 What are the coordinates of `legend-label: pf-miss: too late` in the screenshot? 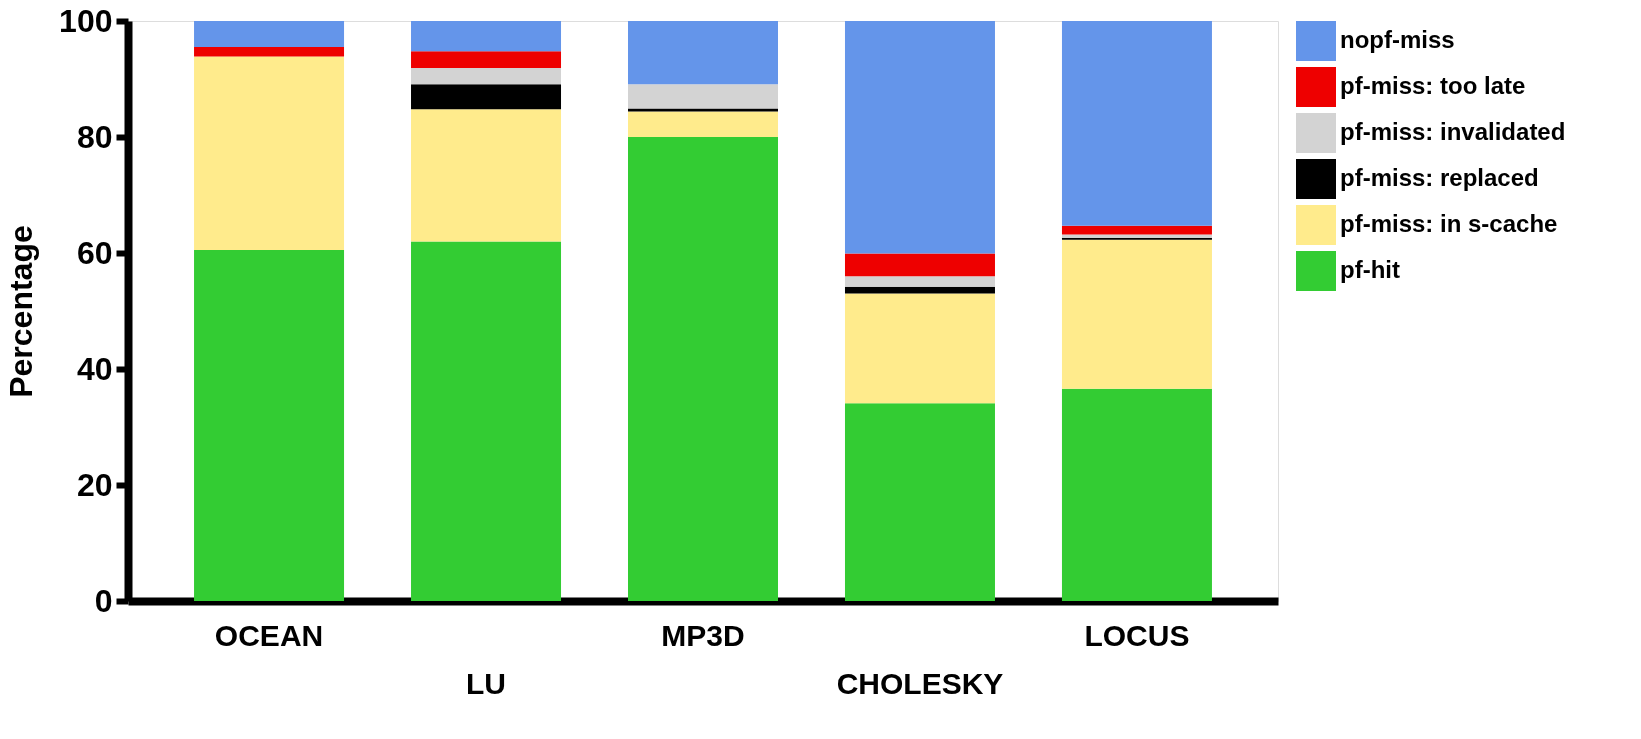 It's located at (1433, 85).